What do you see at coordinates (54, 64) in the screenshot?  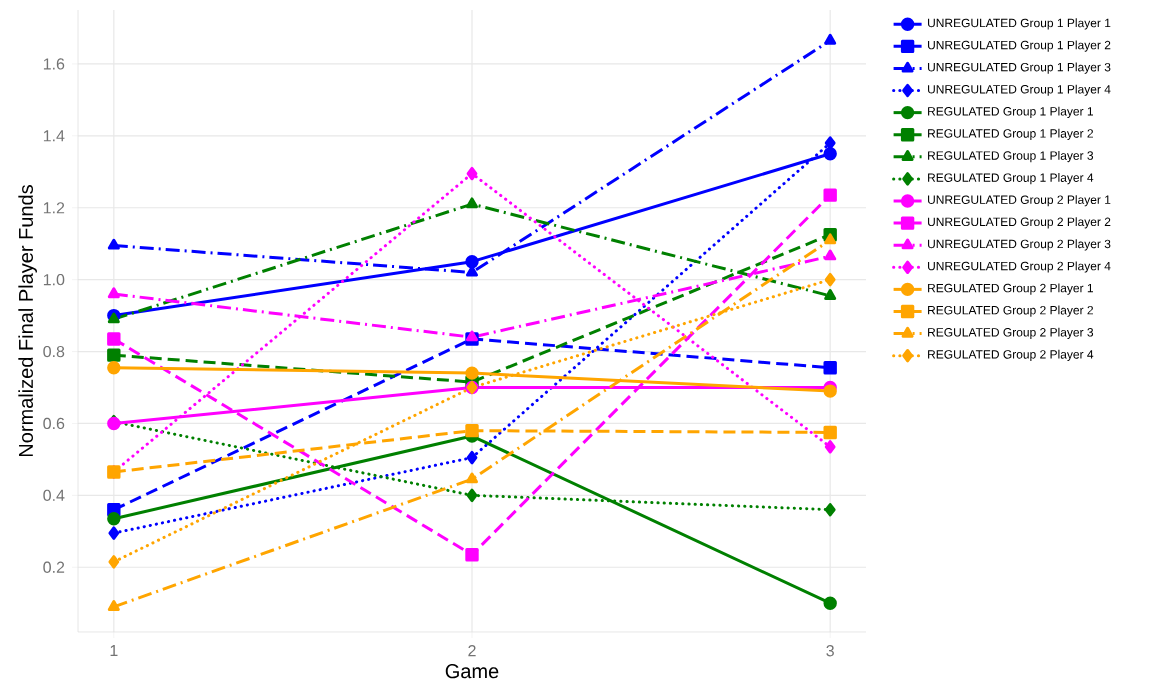 I see `y-tick-label: 1.6` at bounding box center [54, 64].